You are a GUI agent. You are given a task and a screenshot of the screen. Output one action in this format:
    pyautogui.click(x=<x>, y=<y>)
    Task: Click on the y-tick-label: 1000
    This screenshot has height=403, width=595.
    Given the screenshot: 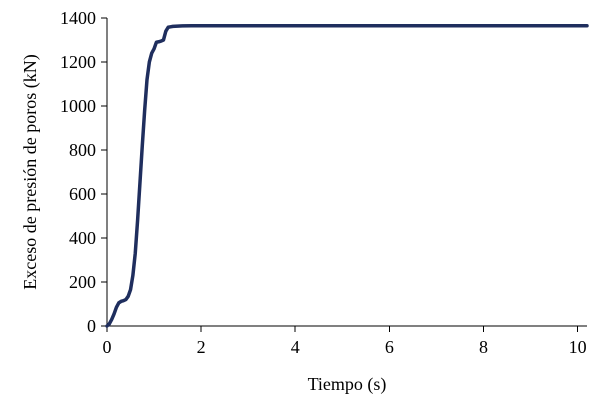 What is the action you would take?
    pyautogui.click(x=78, y=106)
    